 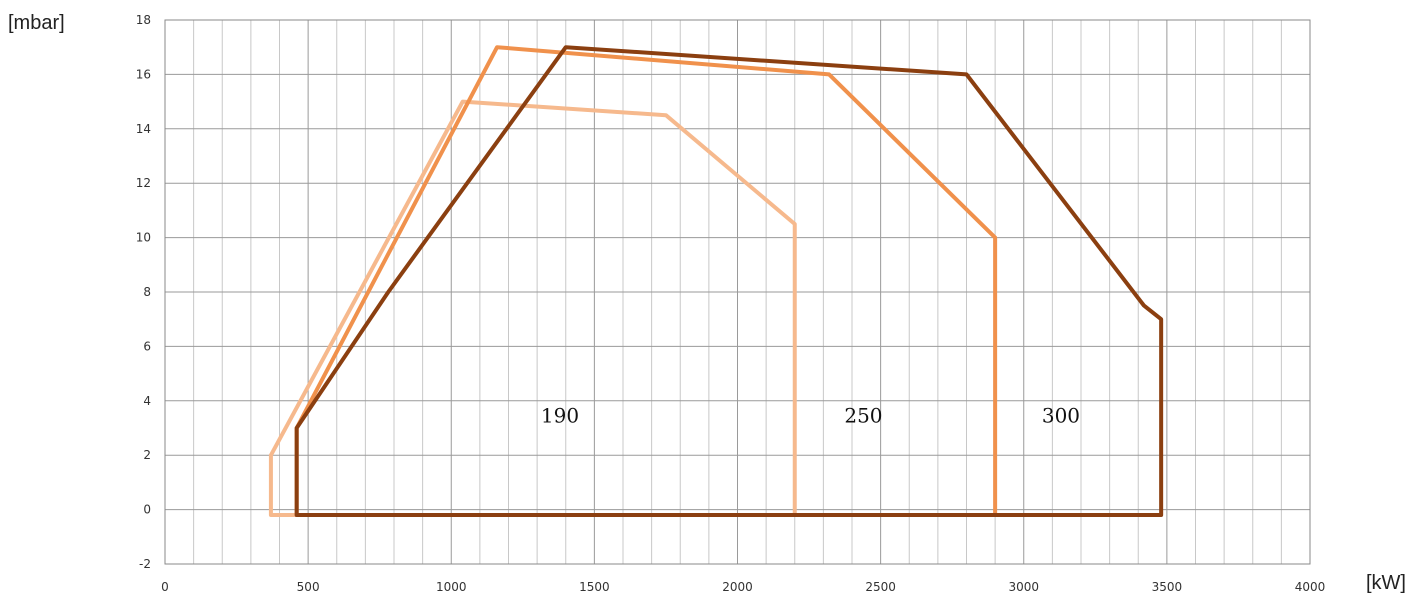 I want to click on region-labels: 190 250 300, so click(x=810, y=416).